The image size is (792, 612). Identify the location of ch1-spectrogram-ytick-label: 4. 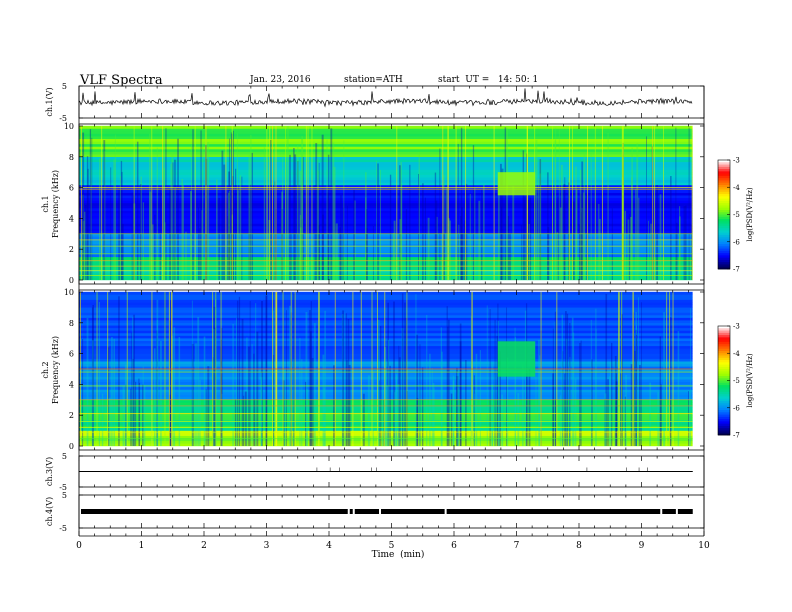
(71, 218).